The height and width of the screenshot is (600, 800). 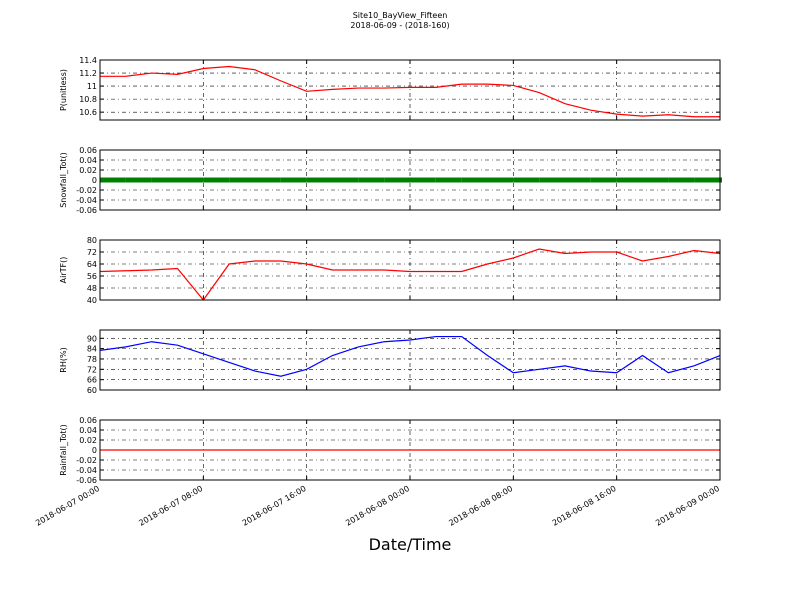 What do you see at coordinates (63, 180) in the screenshot?
I see `y-axis-label: Snowfall_Tot()` at bounding box center [63, 180].